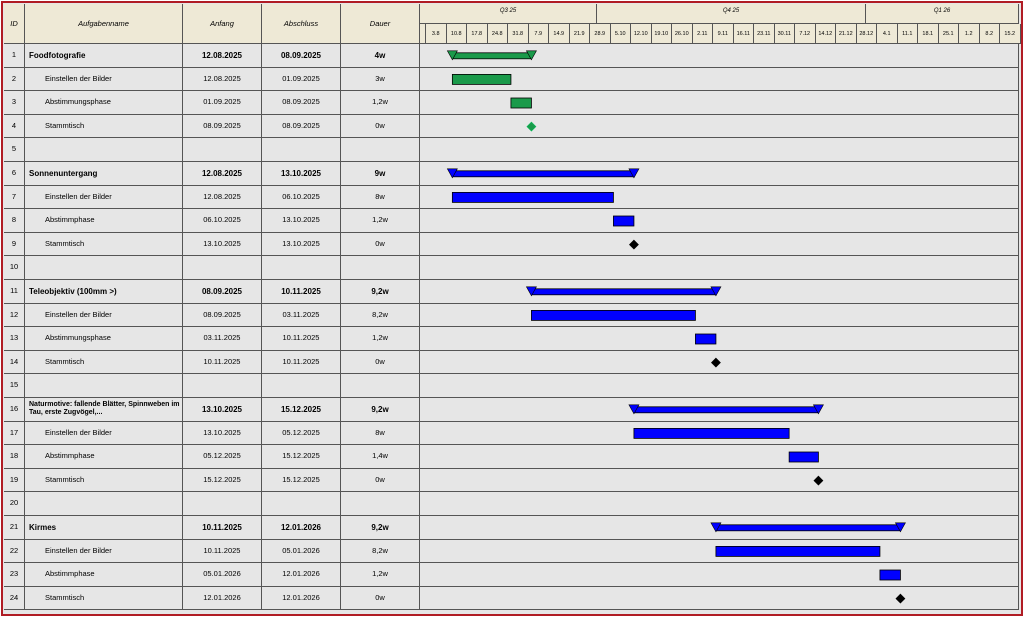 This screenshot has height=617, width=1024. Describe the element at coordinates (477, 34) in the screenshot. I see `week-label: 17.8` at that location.